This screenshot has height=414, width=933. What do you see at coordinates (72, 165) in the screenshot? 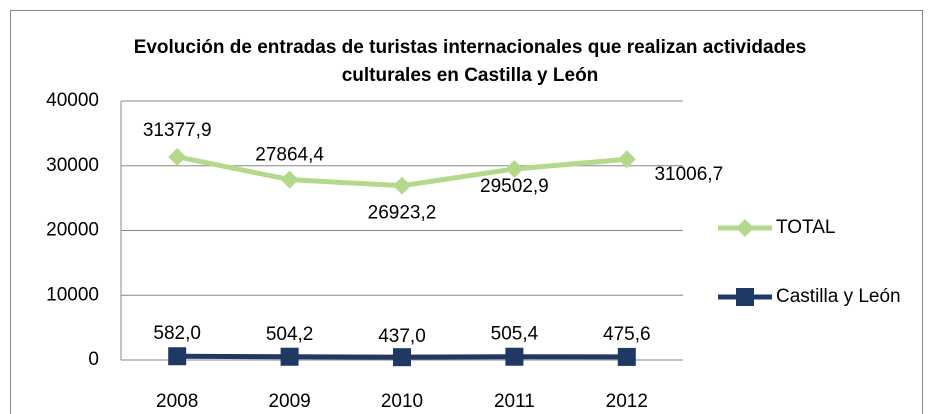
I see `y-tick-label: 30000` at bounding box center [72, 165].